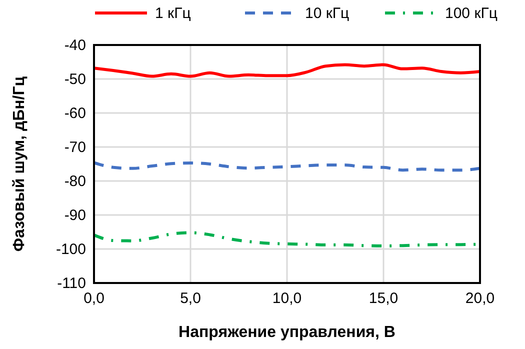  Describe the element at coordinates (383, 298) in the screenshot. I see `x-tick-label: 15,0` at that location.